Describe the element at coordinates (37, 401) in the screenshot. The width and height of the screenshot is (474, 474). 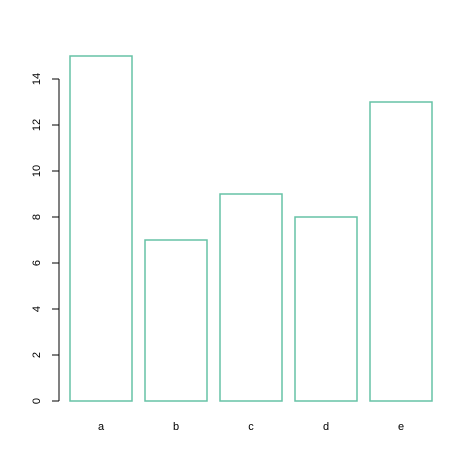
I see `y-tick-label-0: 0` at that location.